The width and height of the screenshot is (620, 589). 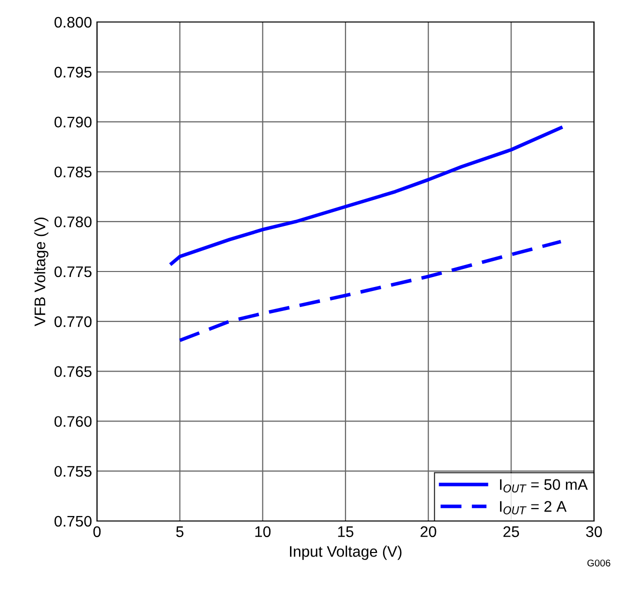 What do you see at coordinates (594, 532) in the screenshot?
I see `x-tick-label: 30` at bounding box center [594, 532].